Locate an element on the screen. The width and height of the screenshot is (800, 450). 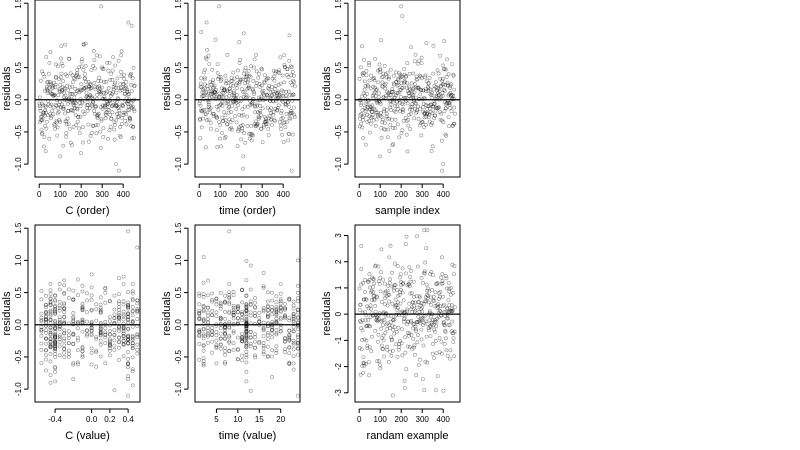
y-tick-label: 0.5 is located at coordinates (178, 67).